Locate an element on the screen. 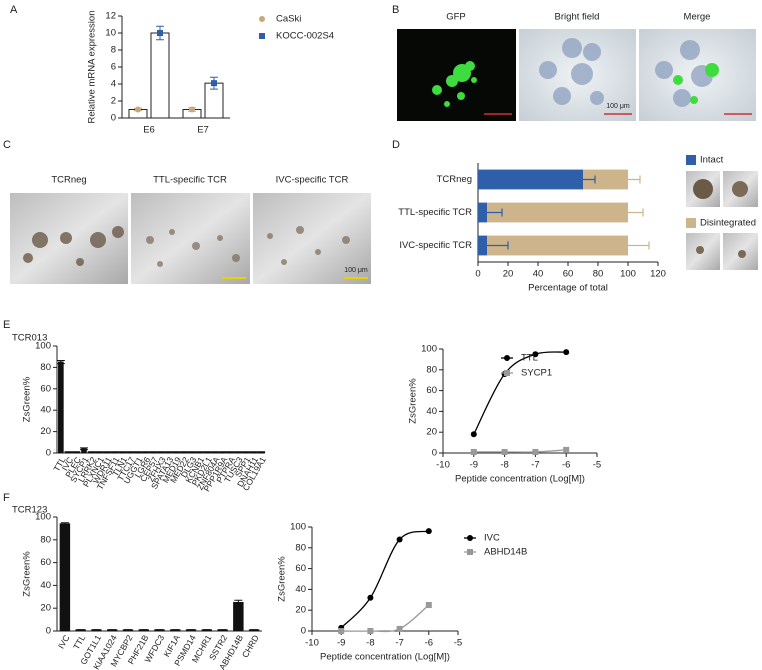  panel-b-images: 100 μm is located at coordinates (576, 75).